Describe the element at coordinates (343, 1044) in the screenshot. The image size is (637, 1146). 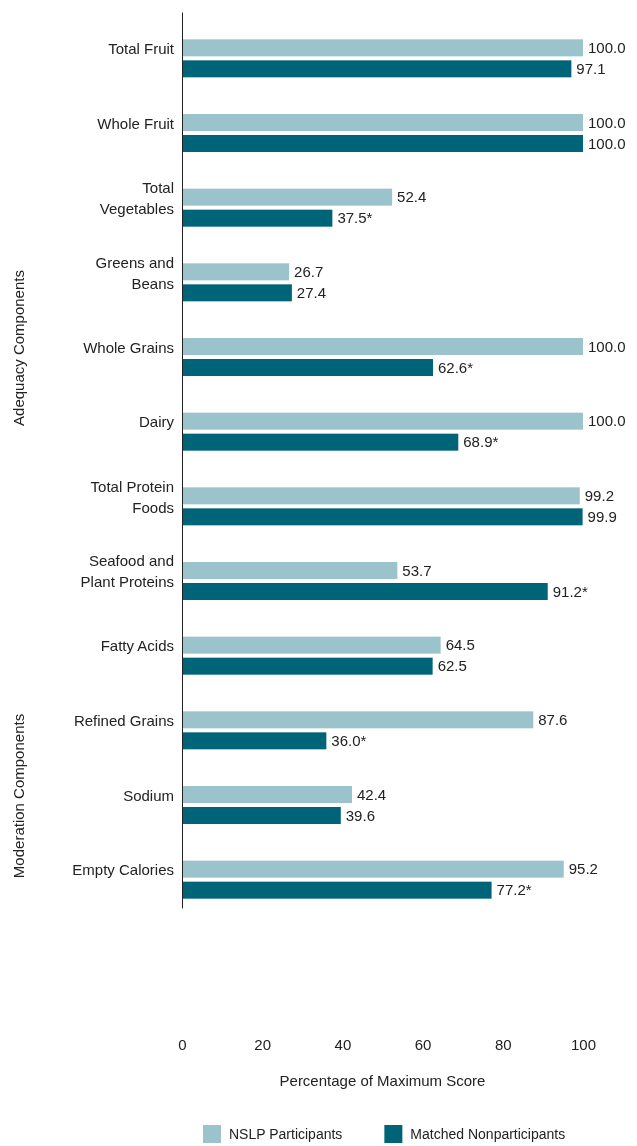
I see `x-tick-label: 40` at that location.